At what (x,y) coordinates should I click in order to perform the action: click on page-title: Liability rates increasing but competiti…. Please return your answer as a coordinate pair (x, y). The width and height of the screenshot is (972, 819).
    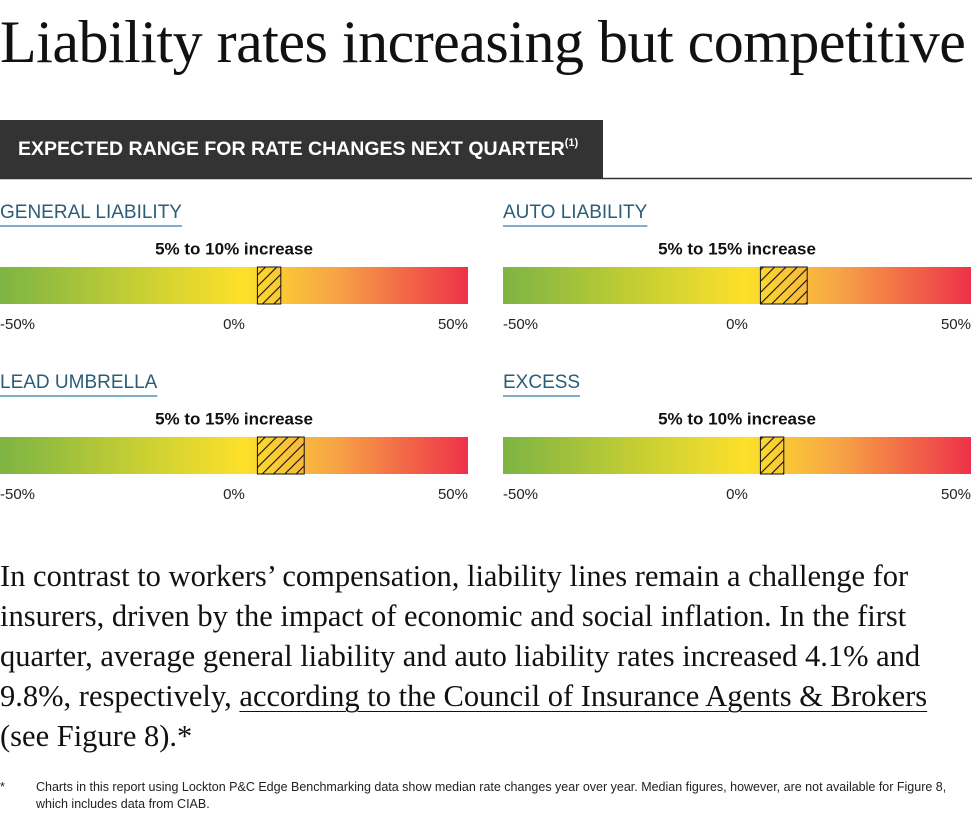
    Looking at the image, I should click on (483, 42).